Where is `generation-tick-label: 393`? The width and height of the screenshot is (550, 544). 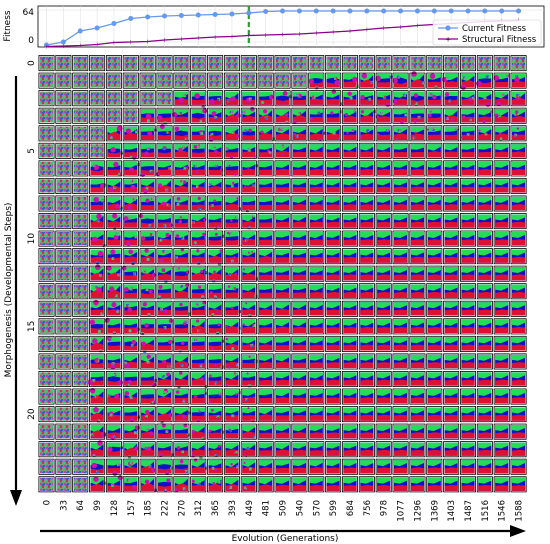 generation-tick-label: 393 is located at coordinates (233, 508).